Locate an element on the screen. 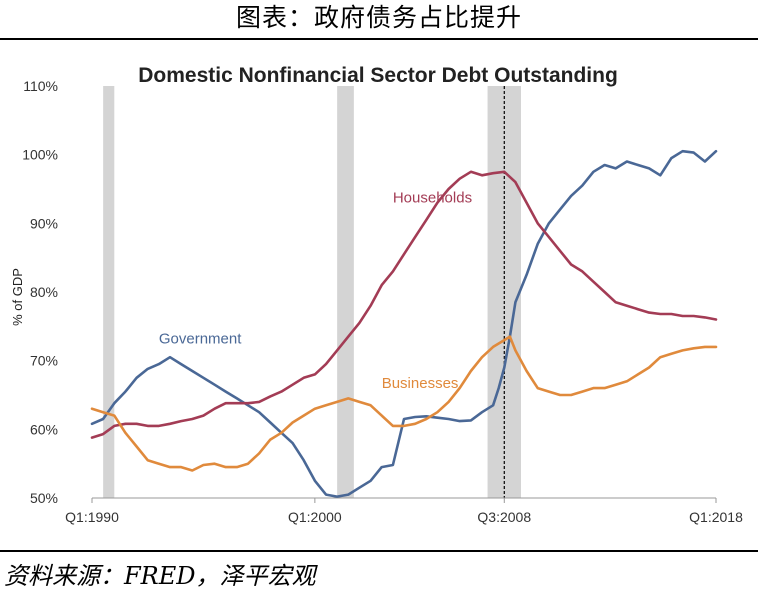  series-label-businesses: Businesses is located at coordinates (420, 383).